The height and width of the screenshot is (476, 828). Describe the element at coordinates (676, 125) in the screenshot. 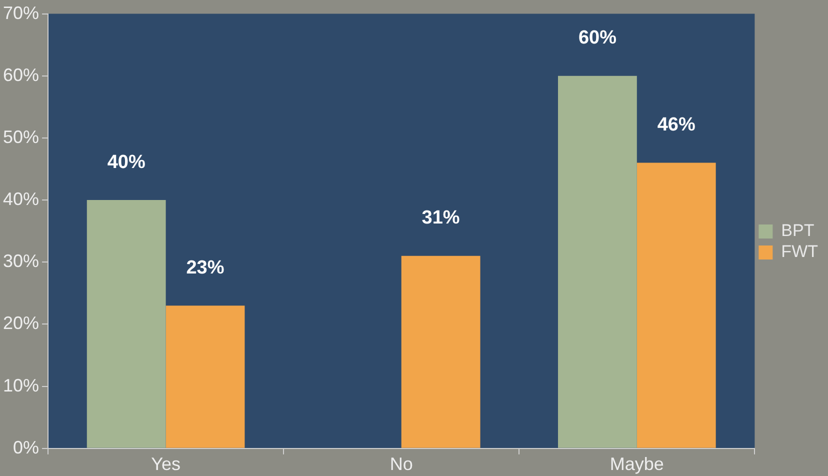

I see `data-label: 46%` at that location.